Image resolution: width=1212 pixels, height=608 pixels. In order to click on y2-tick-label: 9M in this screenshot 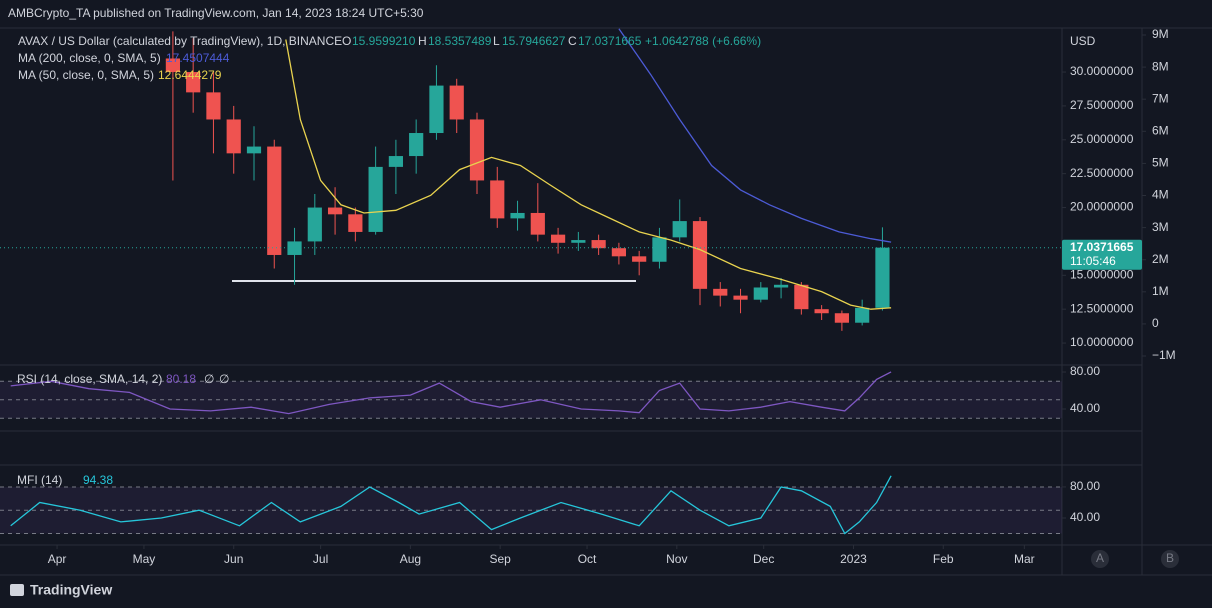, I will do `click(1160, 34)`.